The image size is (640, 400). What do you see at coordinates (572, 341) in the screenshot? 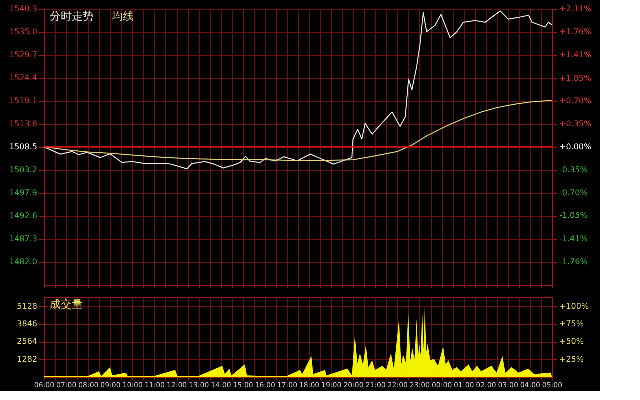
I see `y2-tick-label: +50%` at bounding box center [572, 341].